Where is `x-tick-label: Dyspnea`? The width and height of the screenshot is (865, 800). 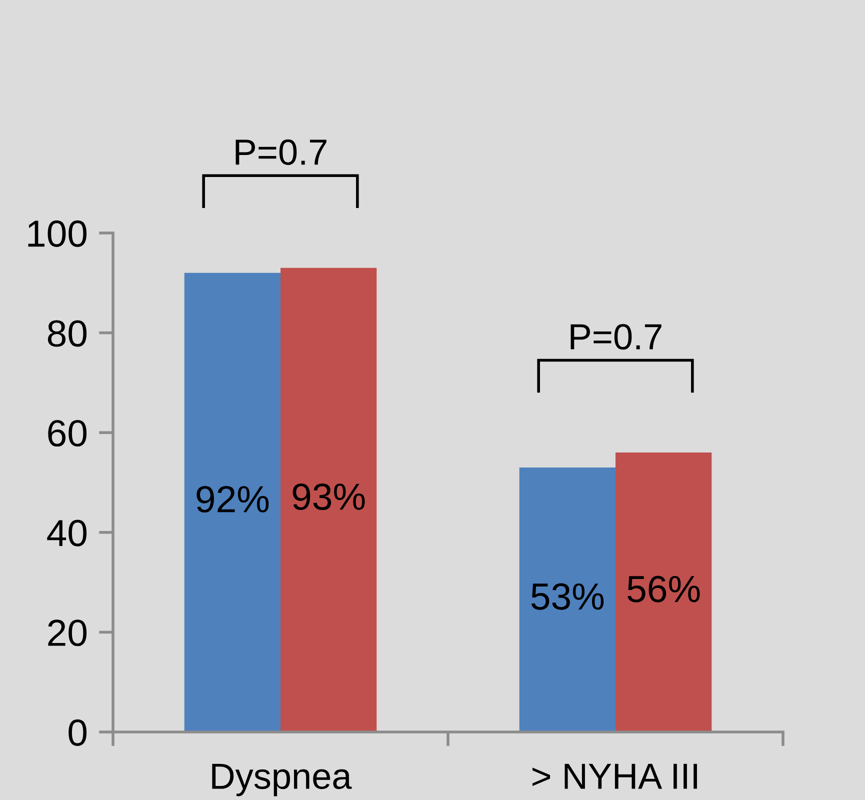
x-tick-label: Dyspnea is located at coordinates (282, 780).